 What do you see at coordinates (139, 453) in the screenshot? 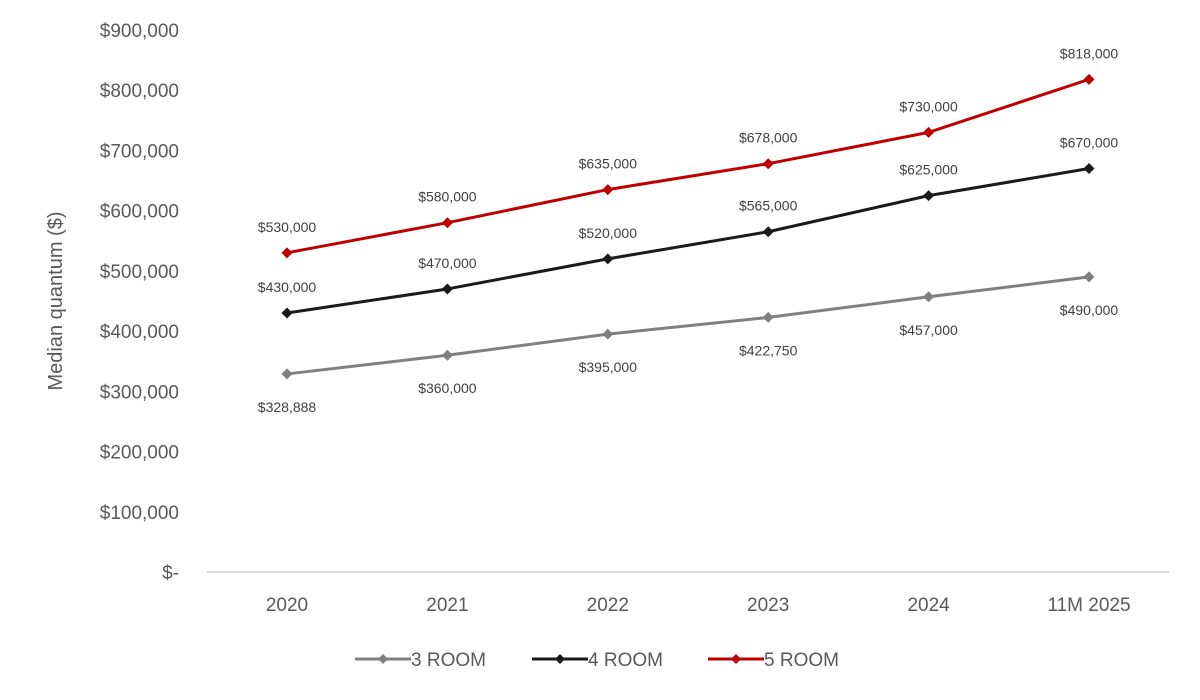
I see `y-tick-label: $200,000` at bounding box center [139, 453].